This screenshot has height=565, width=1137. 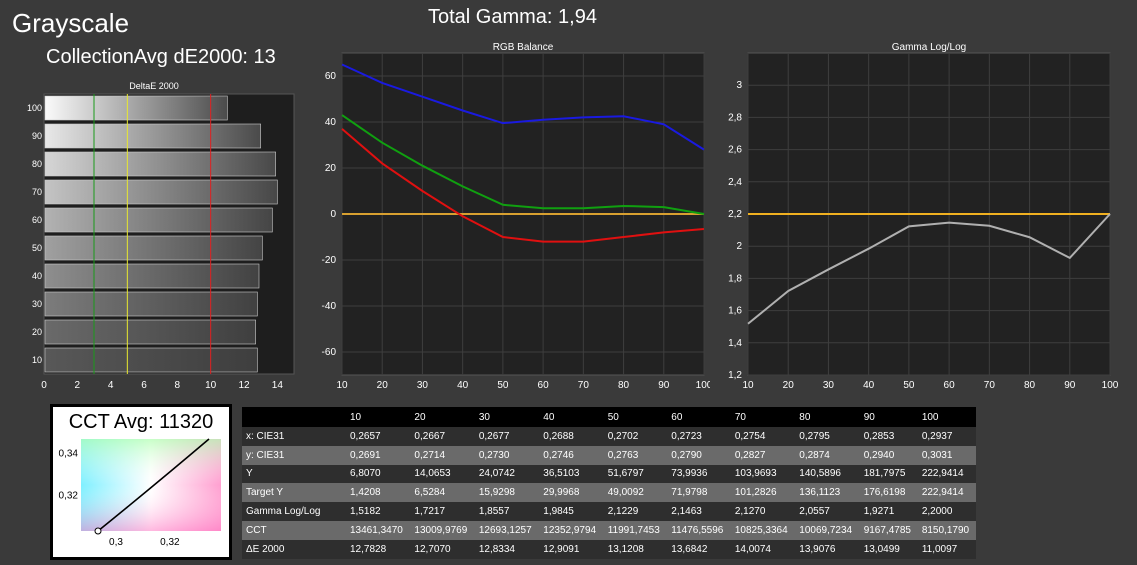 I want to click on rgb-x-tick: 20, so click(x=383, y=385).